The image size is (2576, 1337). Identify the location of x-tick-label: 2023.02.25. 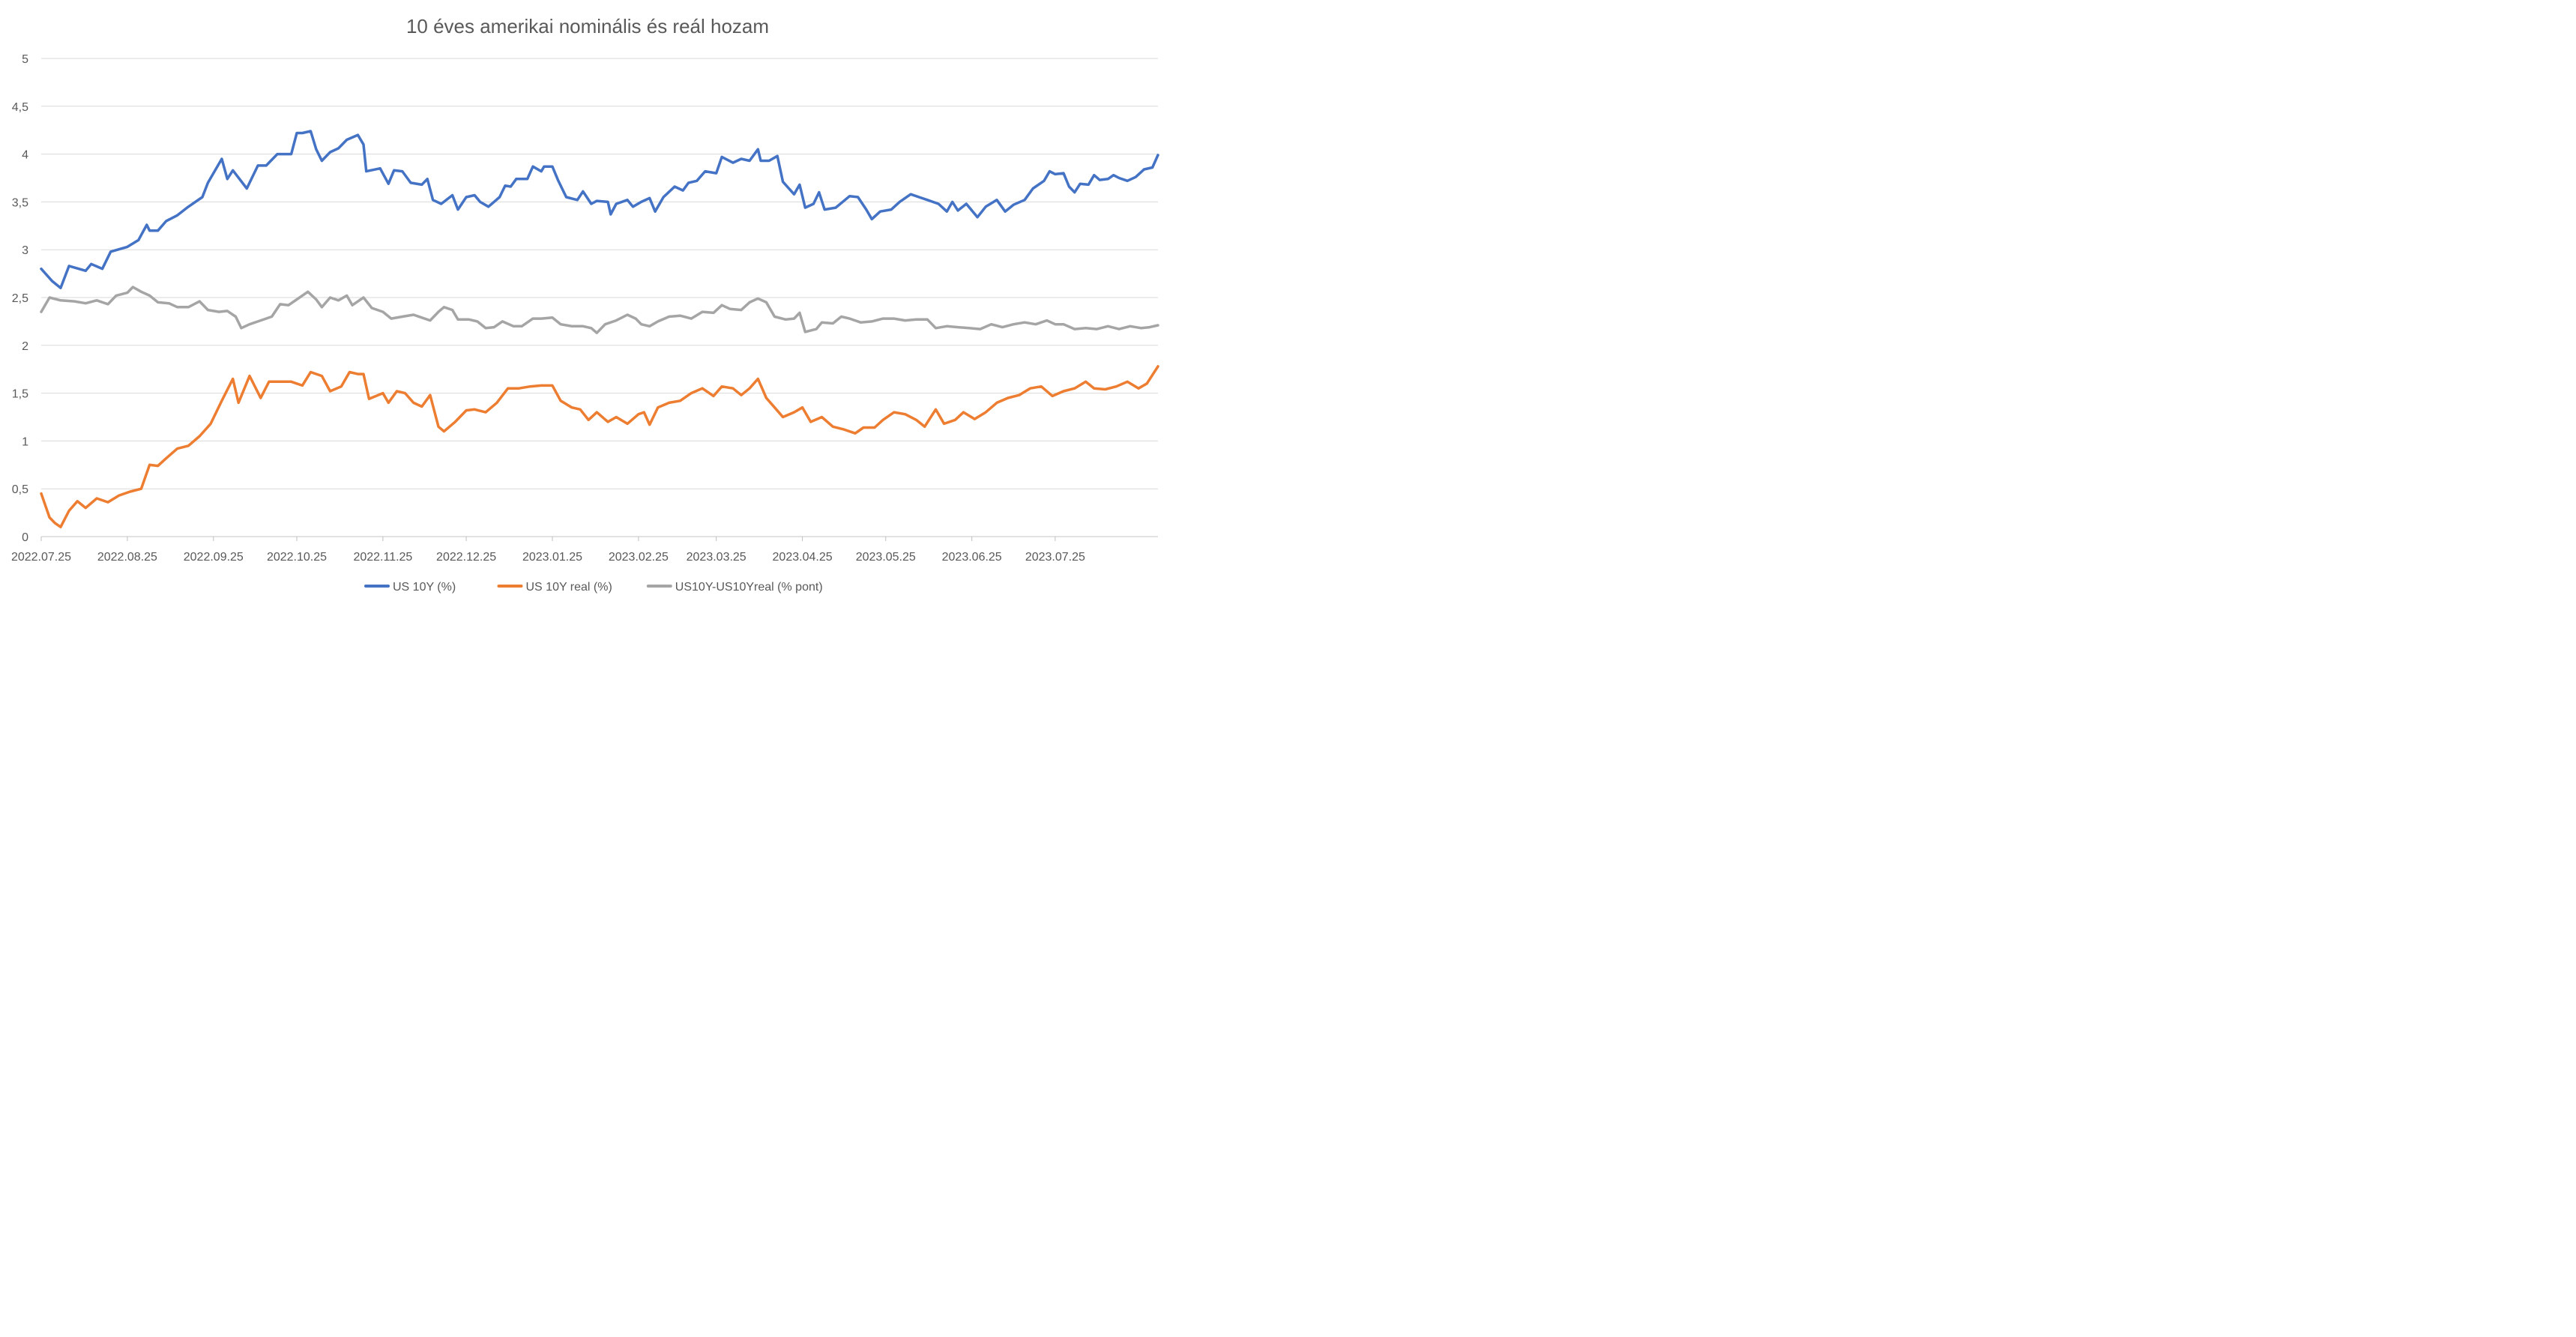
(639, 557).